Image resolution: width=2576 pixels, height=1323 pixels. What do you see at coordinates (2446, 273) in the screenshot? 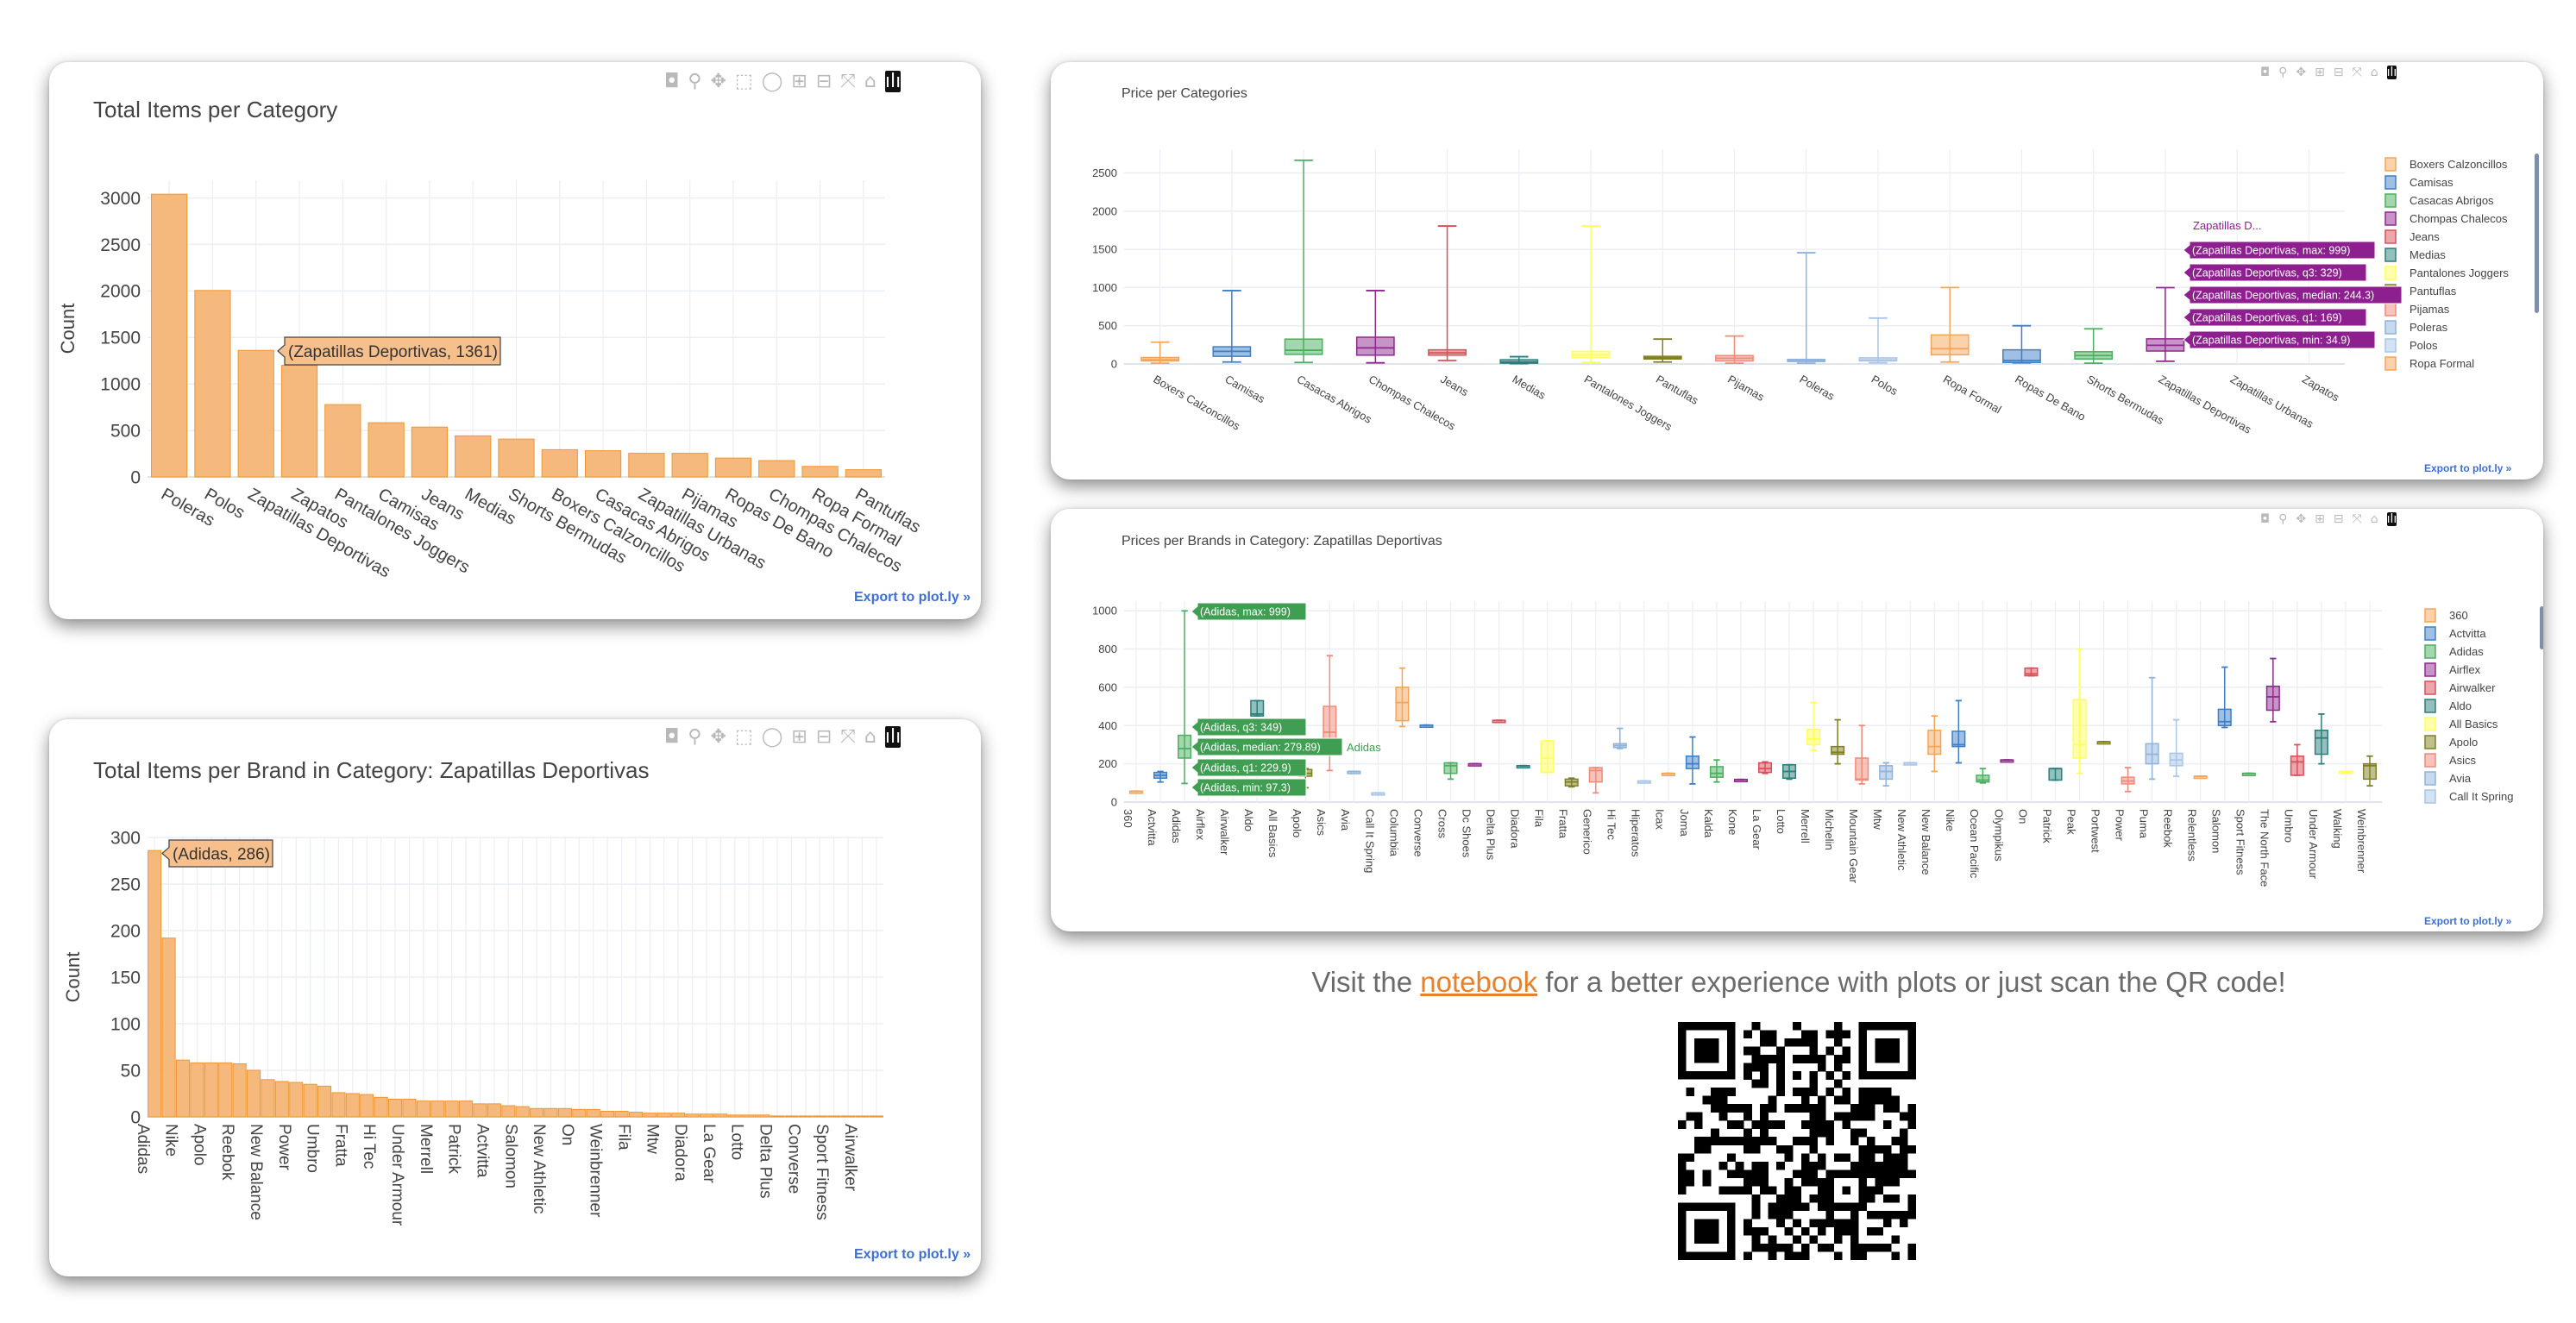
I see `legend-item: Pantalones Joggers` at bounding box center [2446, 273].